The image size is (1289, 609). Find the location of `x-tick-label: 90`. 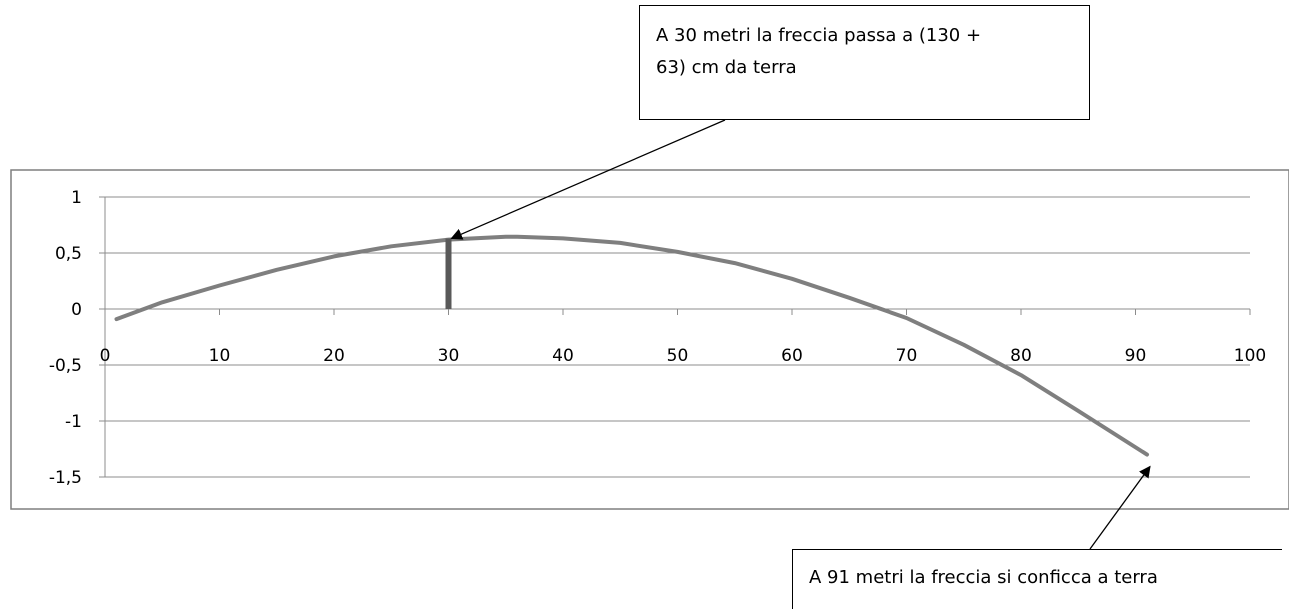

x-tick-label: 90 is located at coordinates (1136, 356).